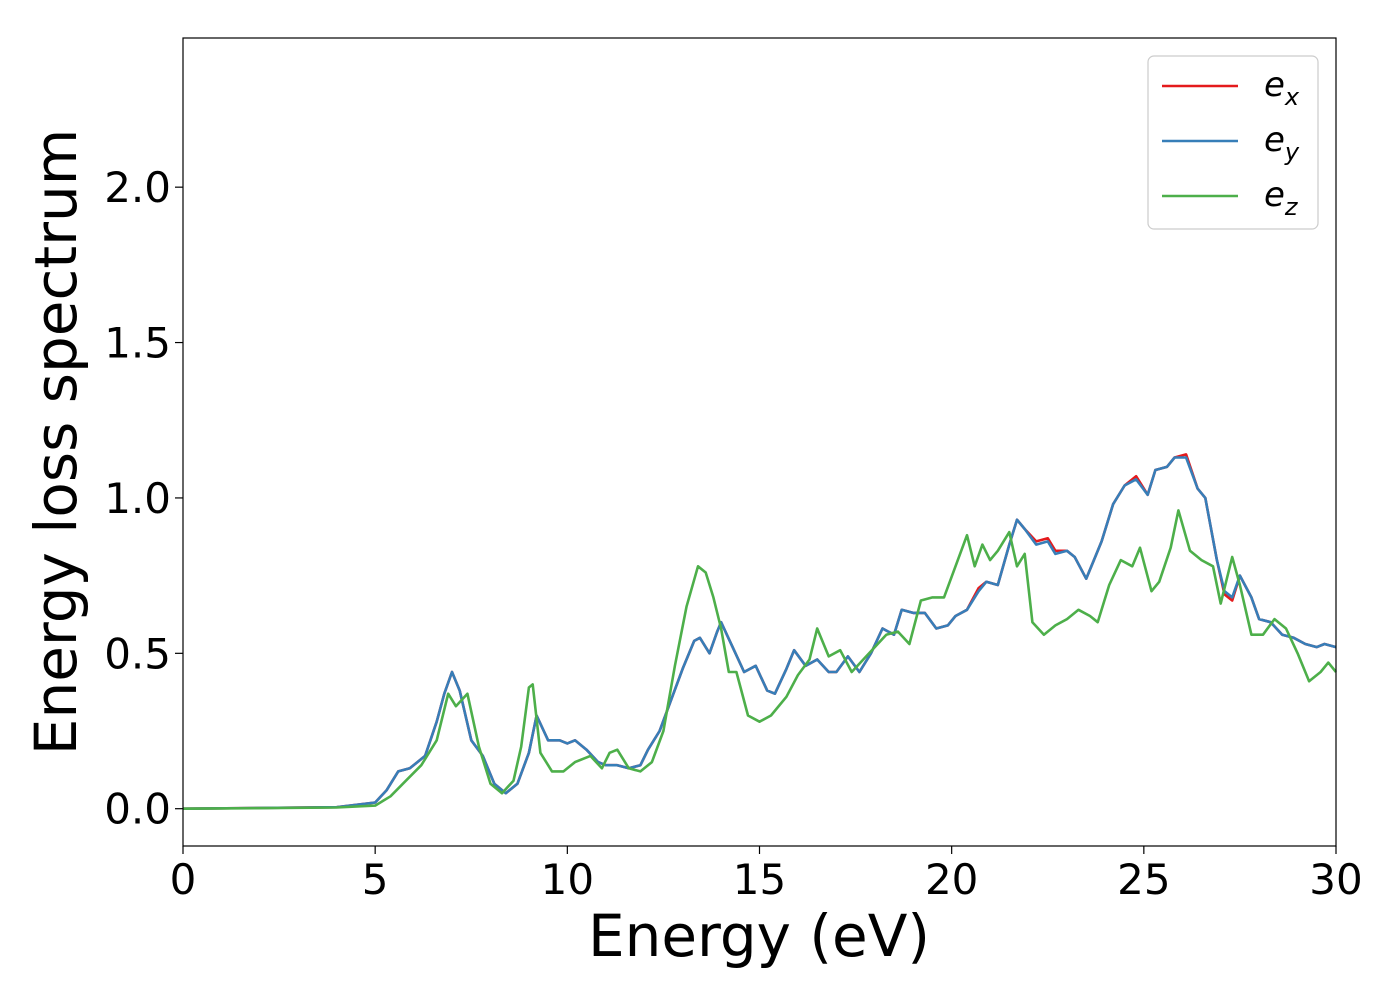 Image resolution: width=1400 pixels, height=1000 pixels. What do you see at coordinates (137, 809) in the screenshot?
I see `y-tick-label: 0.0` at bounding box center [137, 809].